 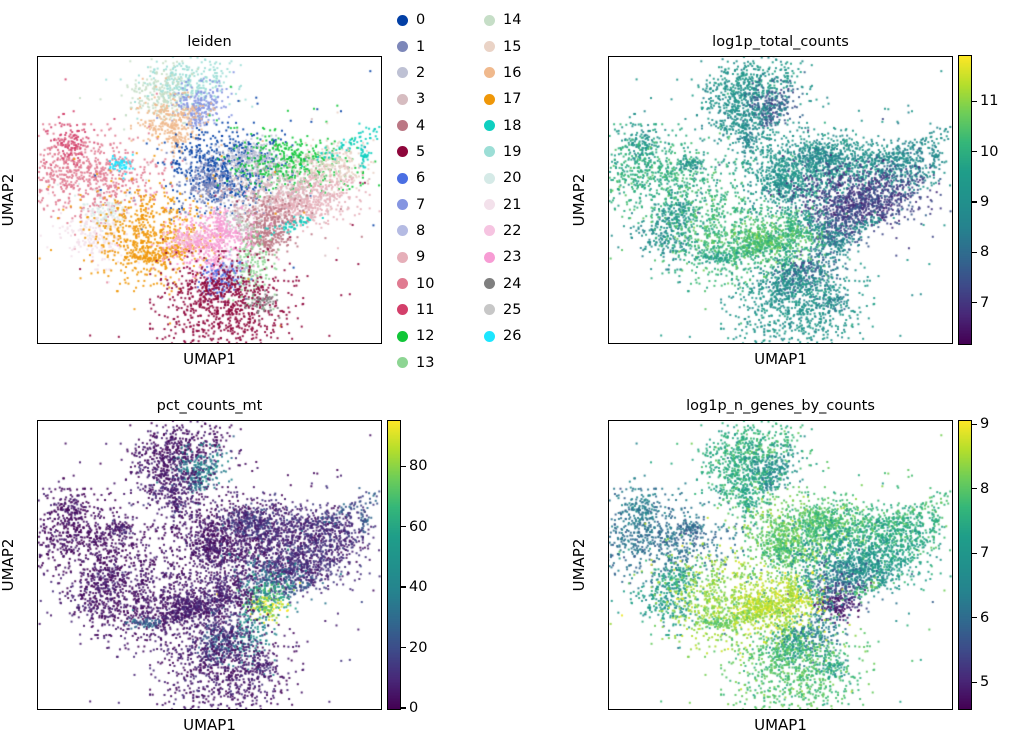 I want to click on legend-label: 3, so click(x=421, y=99).